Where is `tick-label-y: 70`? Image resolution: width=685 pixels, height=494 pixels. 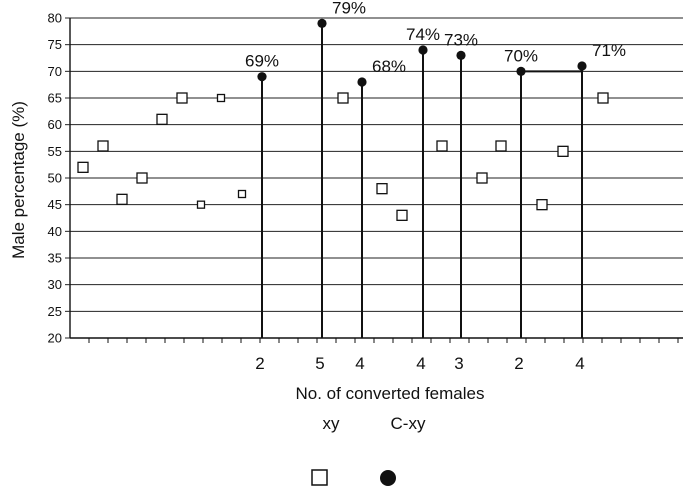
tick-label-y: 70 is located at coordinates (55, 71).